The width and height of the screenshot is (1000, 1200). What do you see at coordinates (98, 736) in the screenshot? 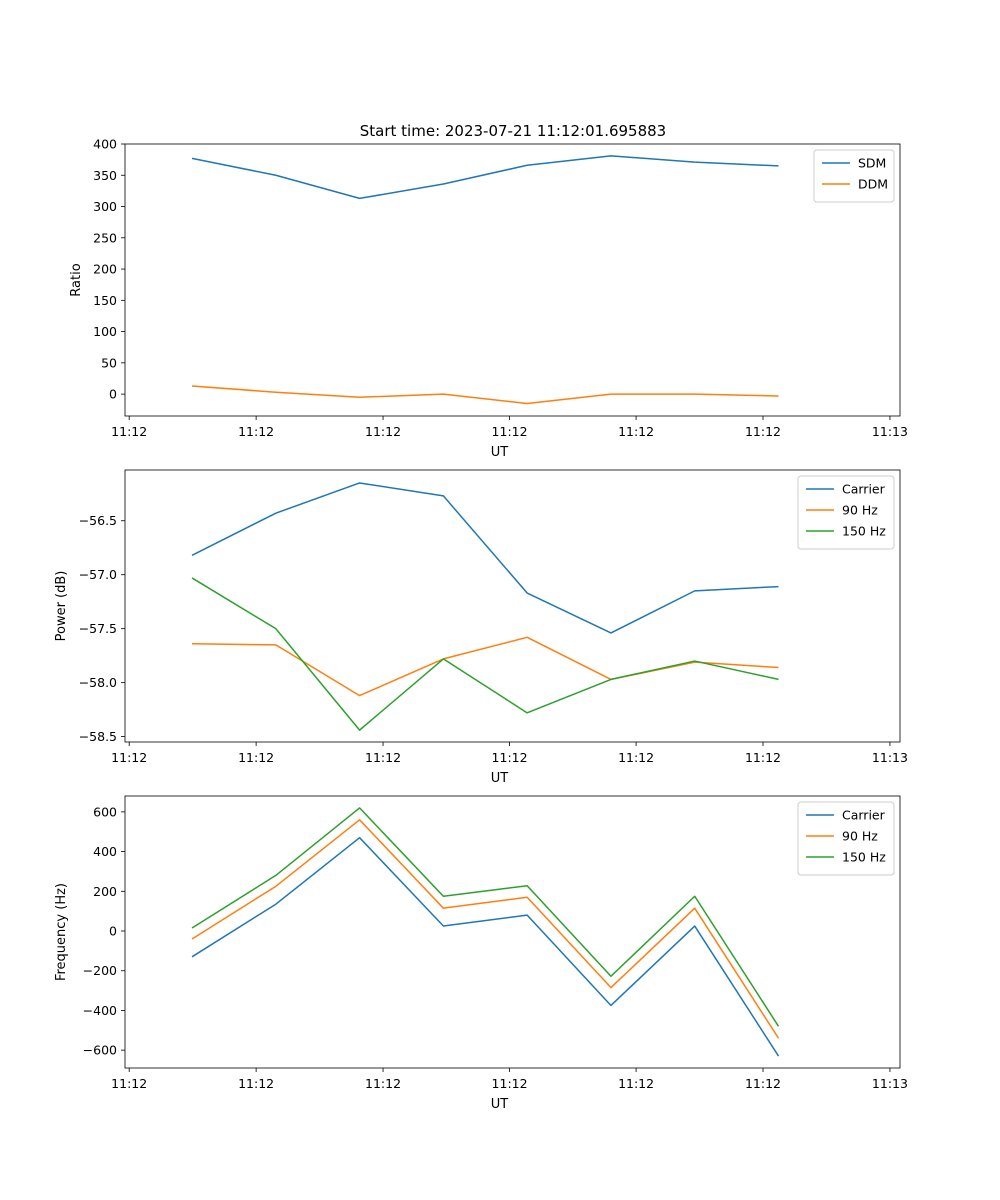
I see `y-tick-label: −58.5` at bounding box center [98, 736].